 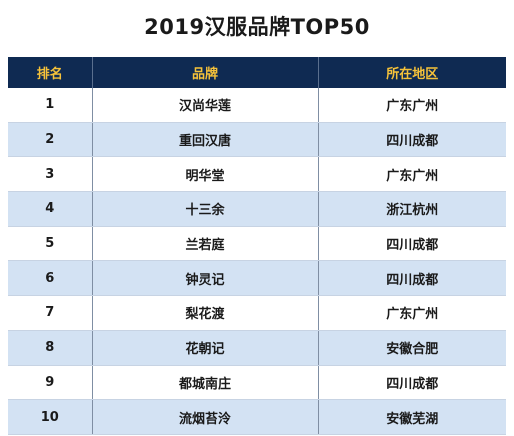 I want to click on brand-cell: 十三余, so click(x=204, y=209).